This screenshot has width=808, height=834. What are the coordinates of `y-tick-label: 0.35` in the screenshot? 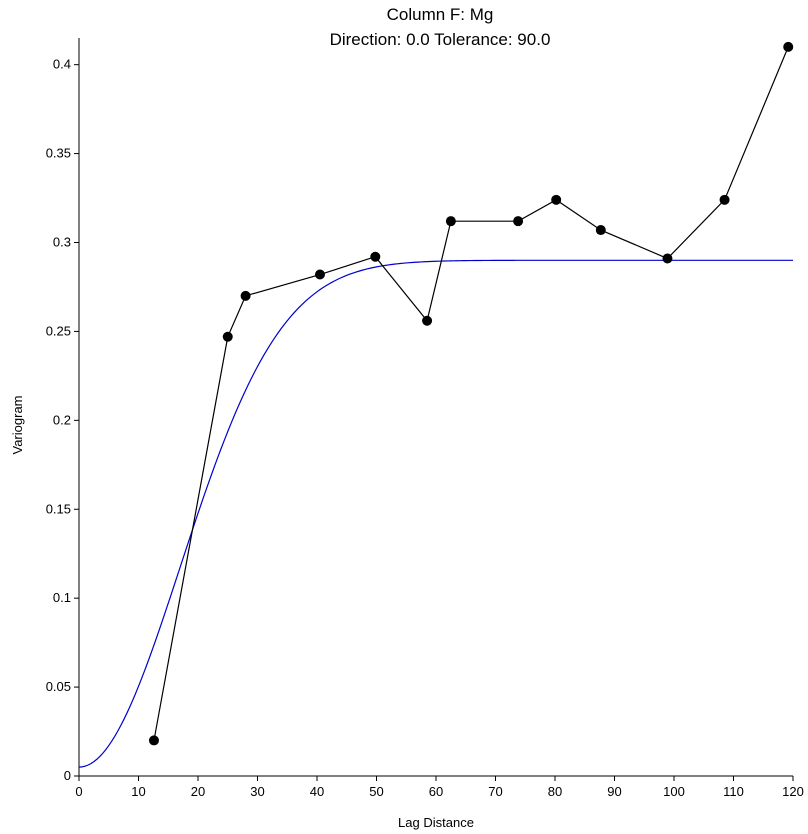 It's located at (58, 153).